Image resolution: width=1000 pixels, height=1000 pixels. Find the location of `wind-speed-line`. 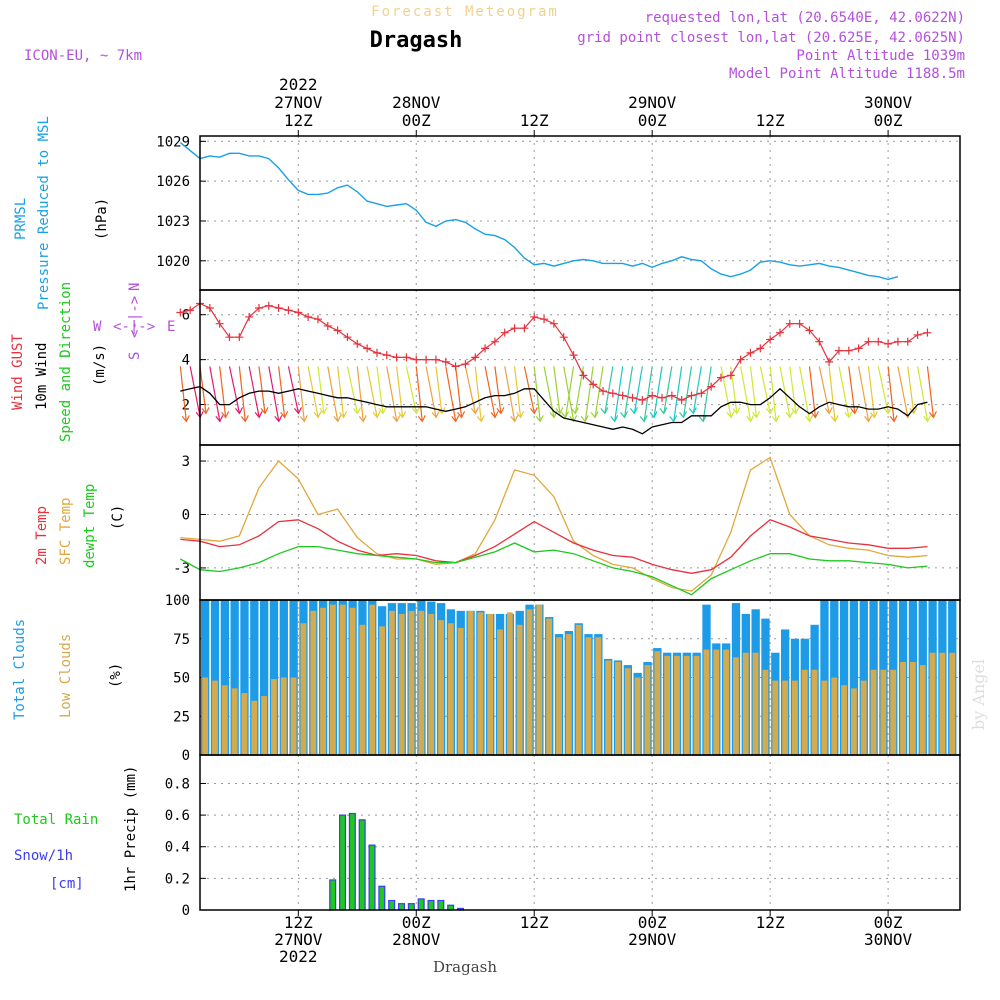

wind-speed-line is located at coordinates (554, 410).